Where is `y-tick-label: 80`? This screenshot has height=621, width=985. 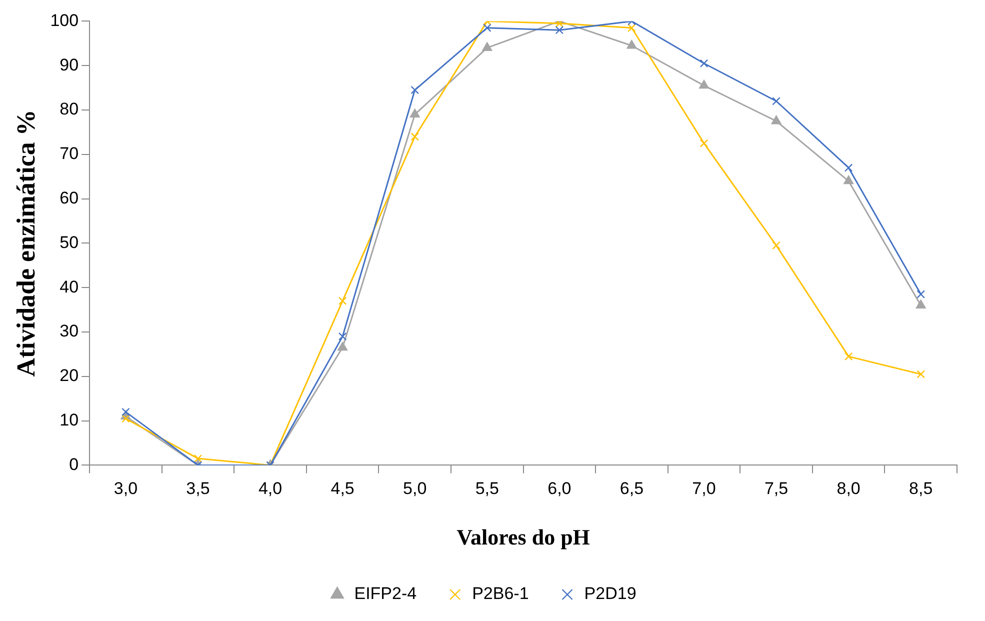 y-tick-label: 80 is located at coordinates (69, 109).